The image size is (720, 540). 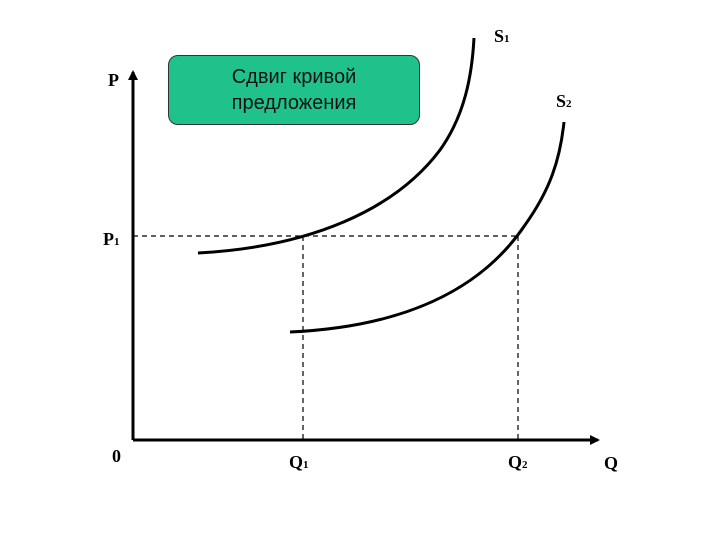 What do you see at coordinates (113, 80) in the screenshot?
I see `y-axis-label: P` at bounding box center [113, 80].